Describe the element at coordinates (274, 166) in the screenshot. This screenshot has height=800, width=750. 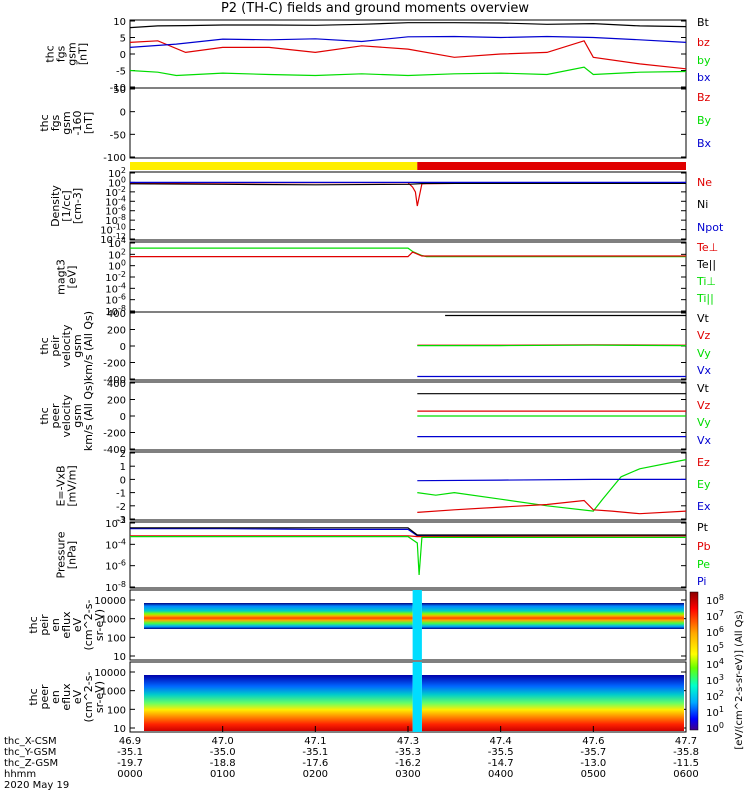
I see `mode-bar-segment` at that location.